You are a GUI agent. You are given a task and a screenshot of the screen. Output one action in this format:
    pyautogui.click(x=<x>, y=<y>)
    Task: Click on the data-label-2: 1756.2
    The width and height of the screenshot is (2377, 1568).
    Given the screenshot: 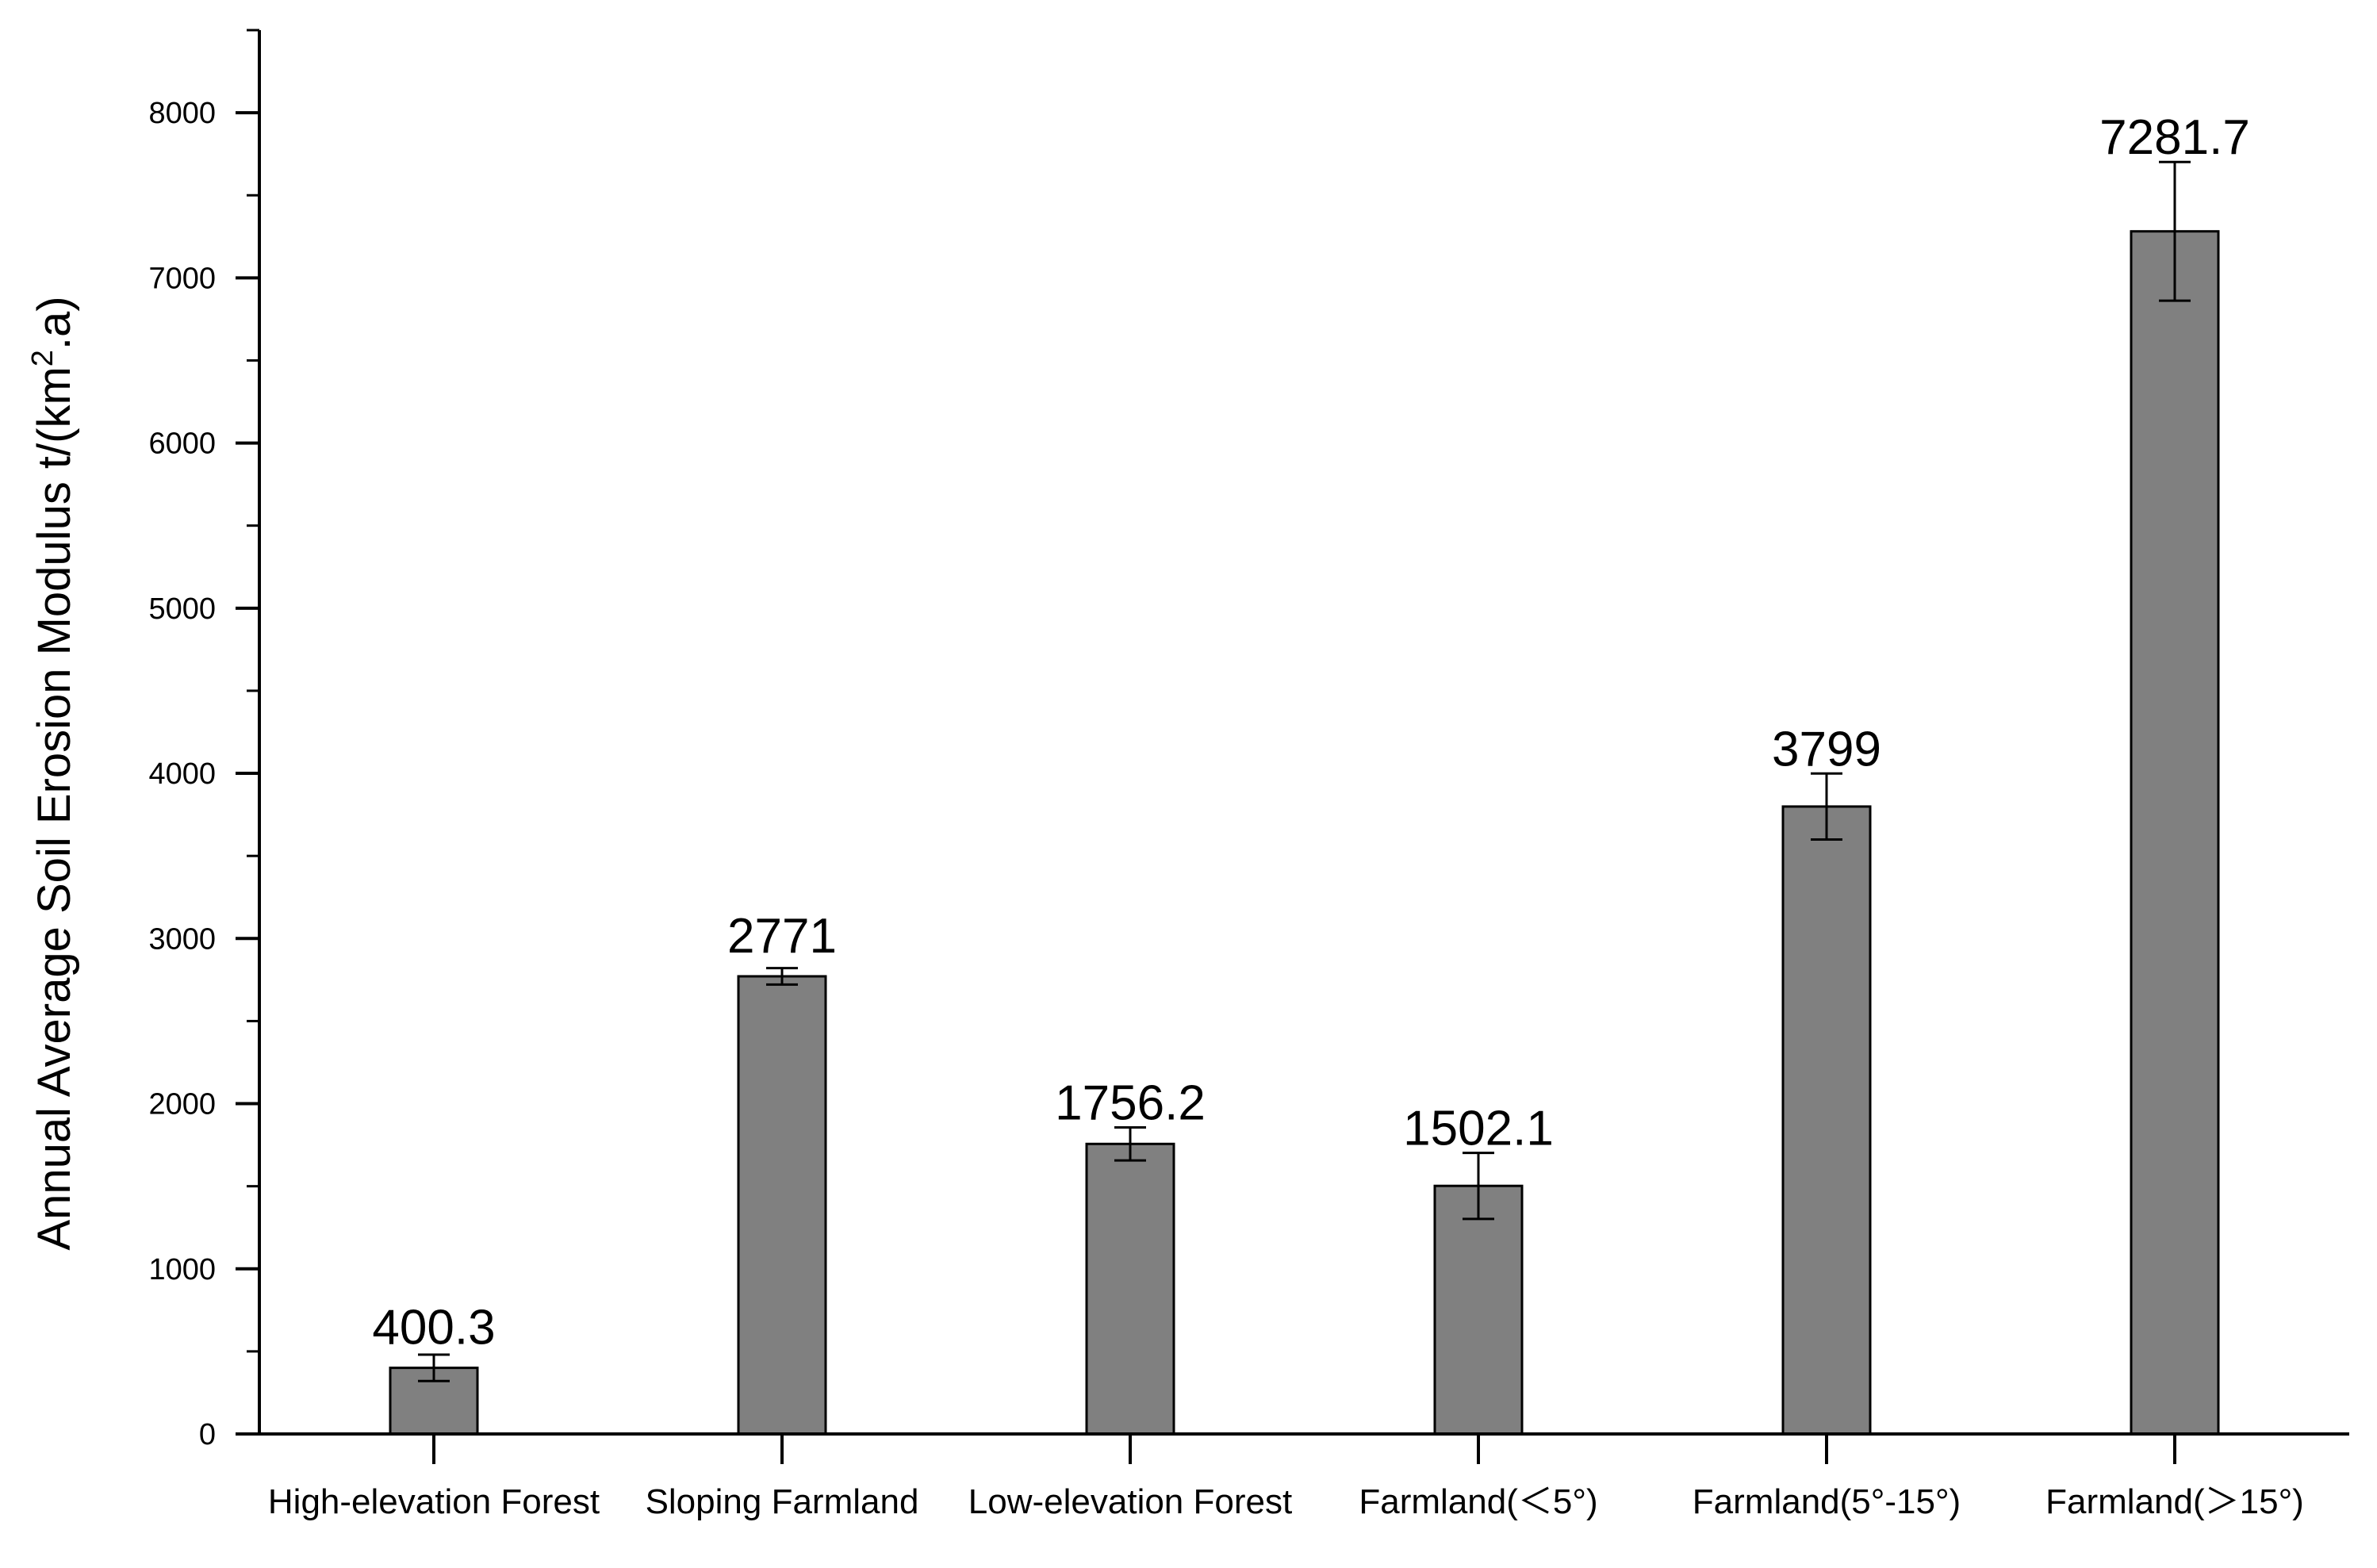 What is the action you would take?
    pyautogui.click(x=1130, y=1102)
    